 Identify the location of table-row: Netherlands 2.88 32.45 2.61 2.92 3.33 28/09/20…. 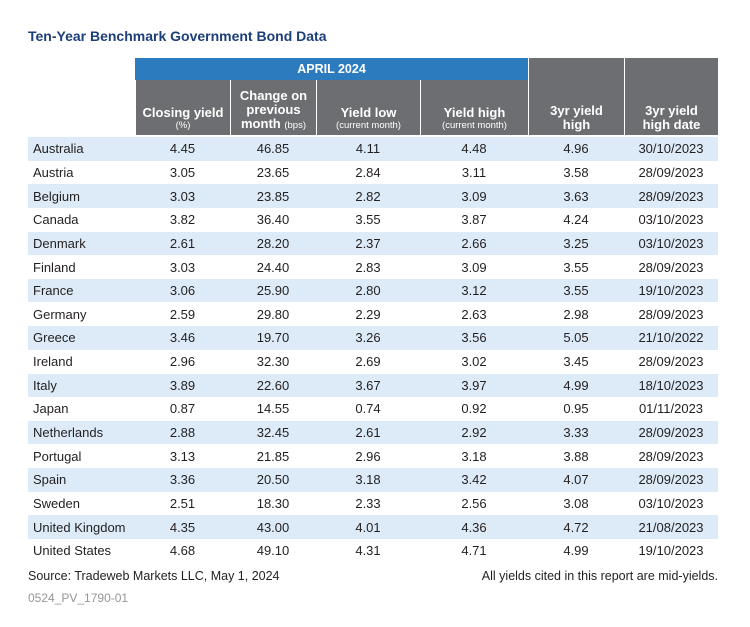
(373, 432).